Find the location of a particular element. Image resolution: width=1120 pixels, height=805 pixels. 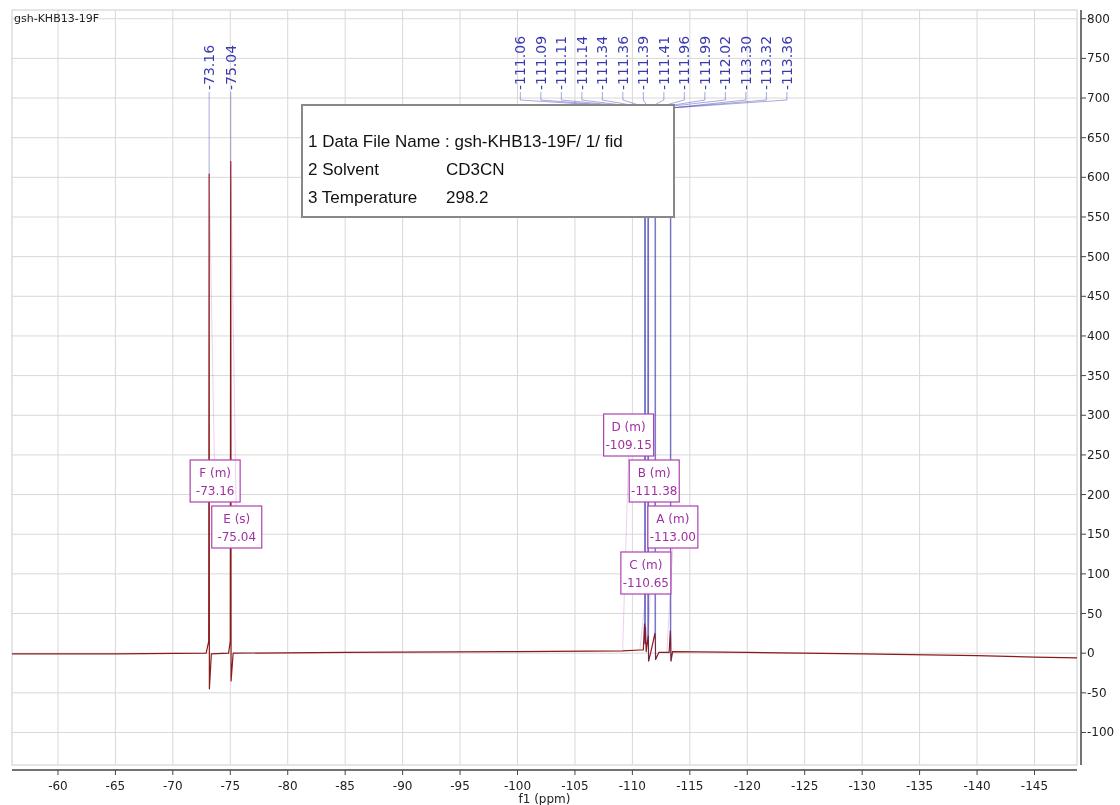

x-tick-label: -145 is located at coordinates (1034, 786).